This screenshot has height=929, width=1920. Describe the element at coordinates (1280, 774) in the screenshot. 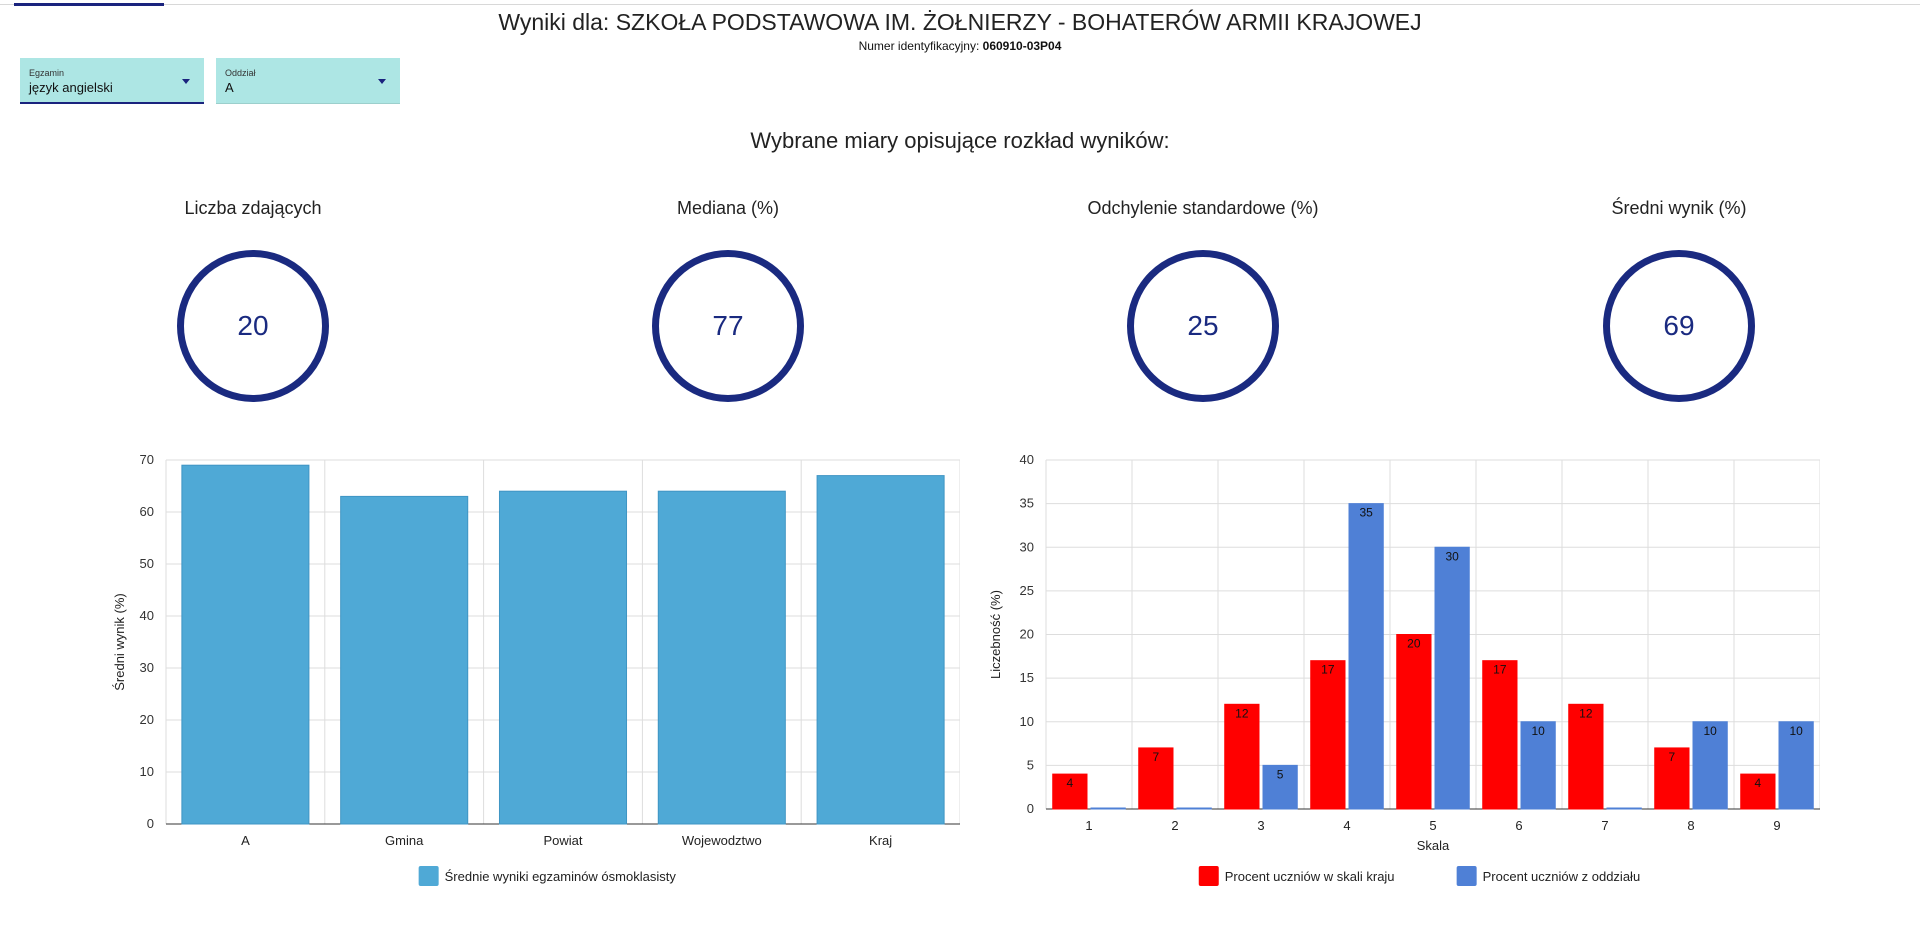

I see `data-label: 5` at that location.